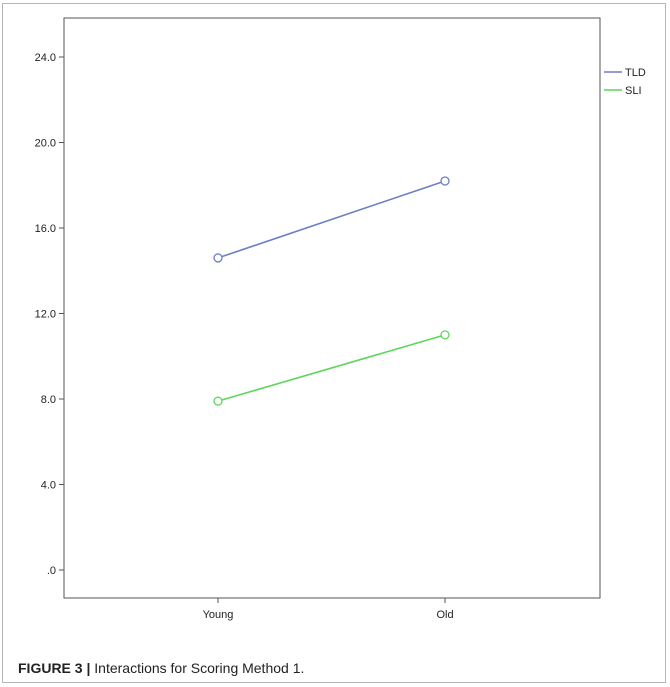  What do you see at coordinates (444, 615) in the screenshot?
I see `x-tick-label: Old` at bounding box center [444, 615].